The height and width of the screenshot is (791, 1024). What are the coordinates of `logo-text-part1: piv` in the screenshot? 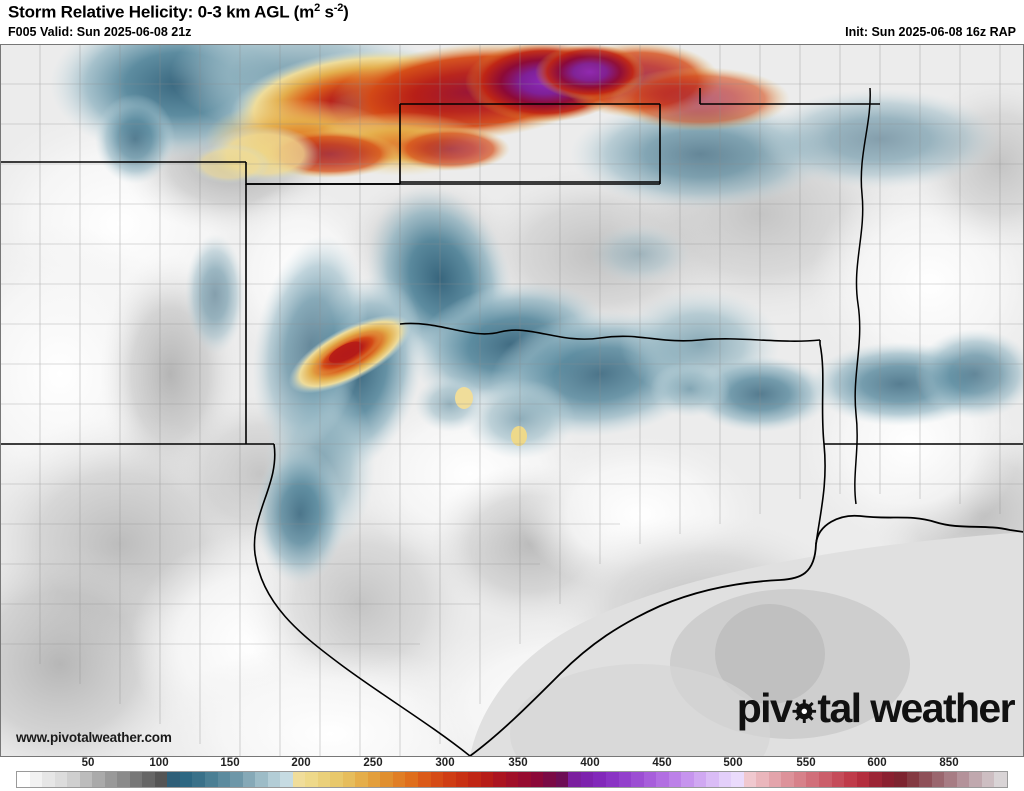 It's located at (764, 708).